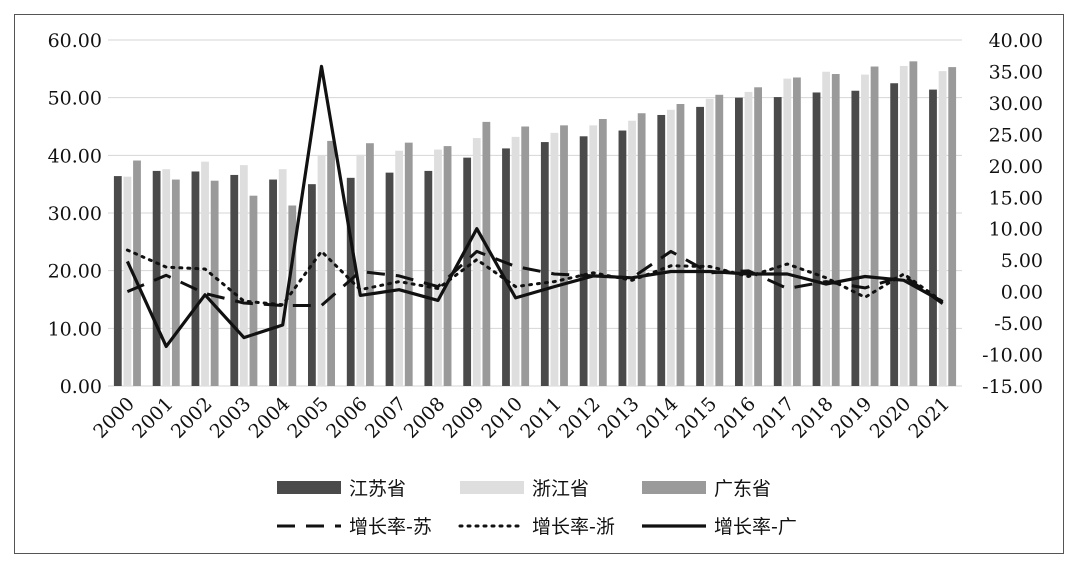  I want to click on legend-label-广东省: 广东省, so click(742, 489).